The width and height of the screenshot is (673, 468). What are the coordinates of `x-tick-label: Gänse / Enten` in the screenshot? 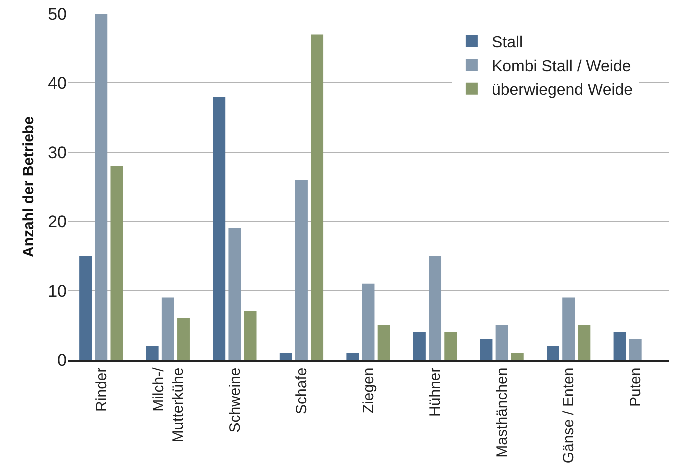 It's located at (569, 416).